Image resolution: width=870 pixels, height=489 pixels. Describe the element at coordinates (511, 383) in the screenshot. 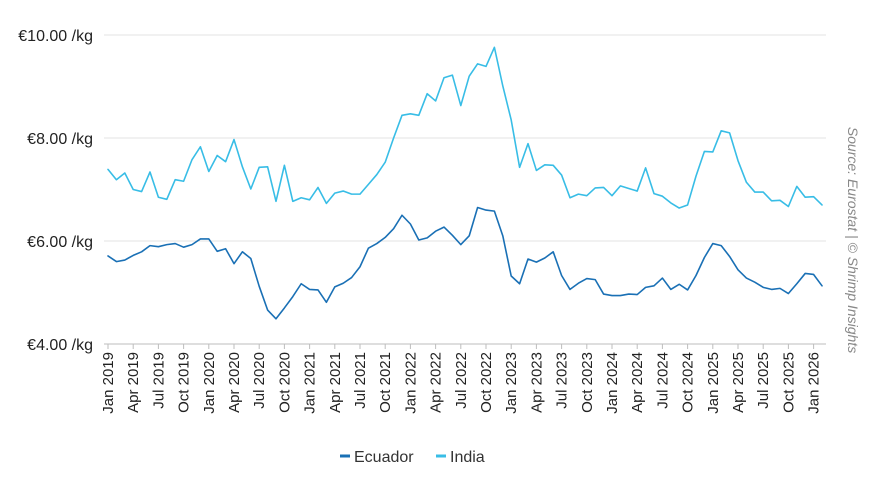

I see `x-tick-label: Jan 2023` at that location.